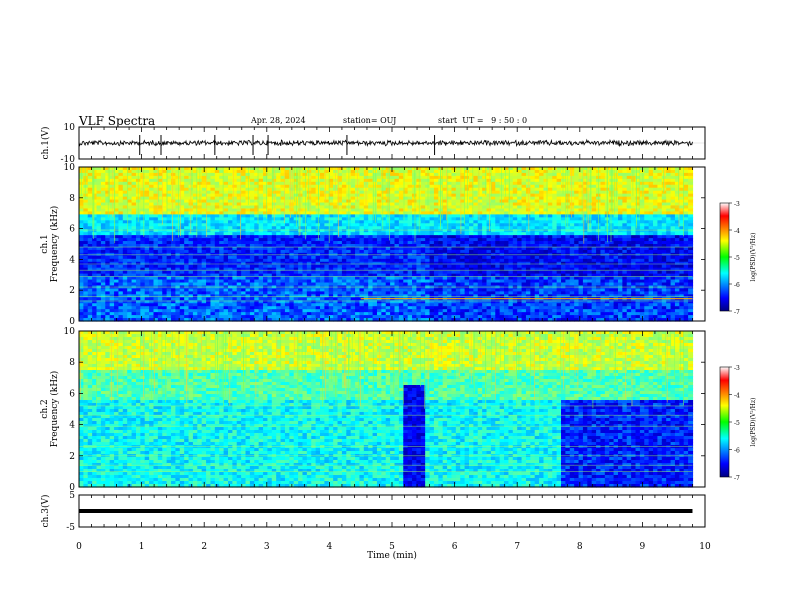 This screenshot has width=792, height=612. What do you see at coordinates (45, 143) in the screenshot?
I see `ch1-ylabel: ch.1(V)` at bounding box center [45, 143].